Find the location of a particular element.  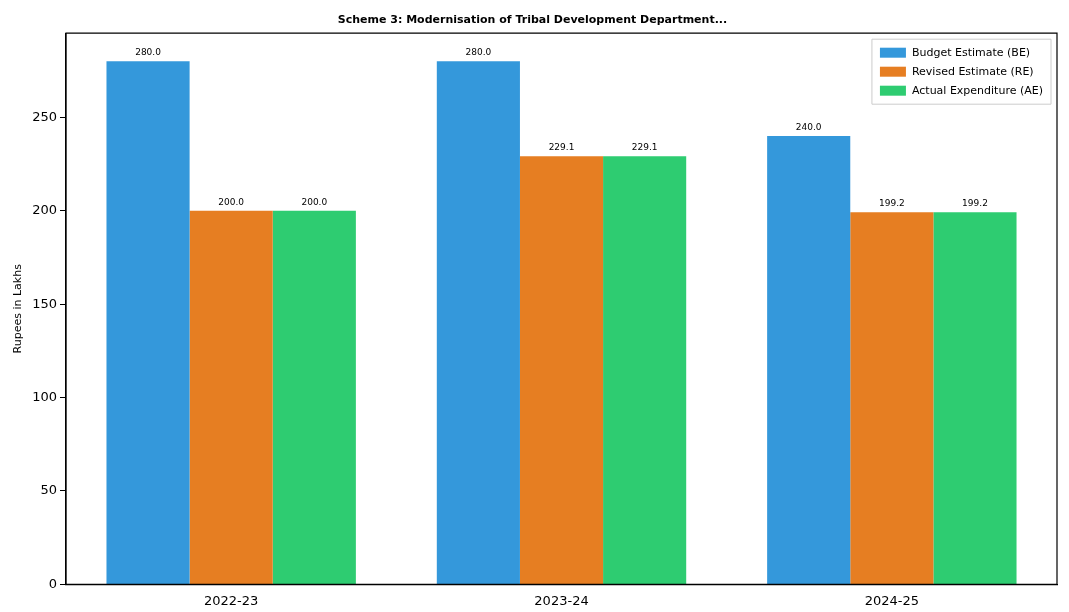

y-tick-label: 200 is located at coordinates (45, 210).